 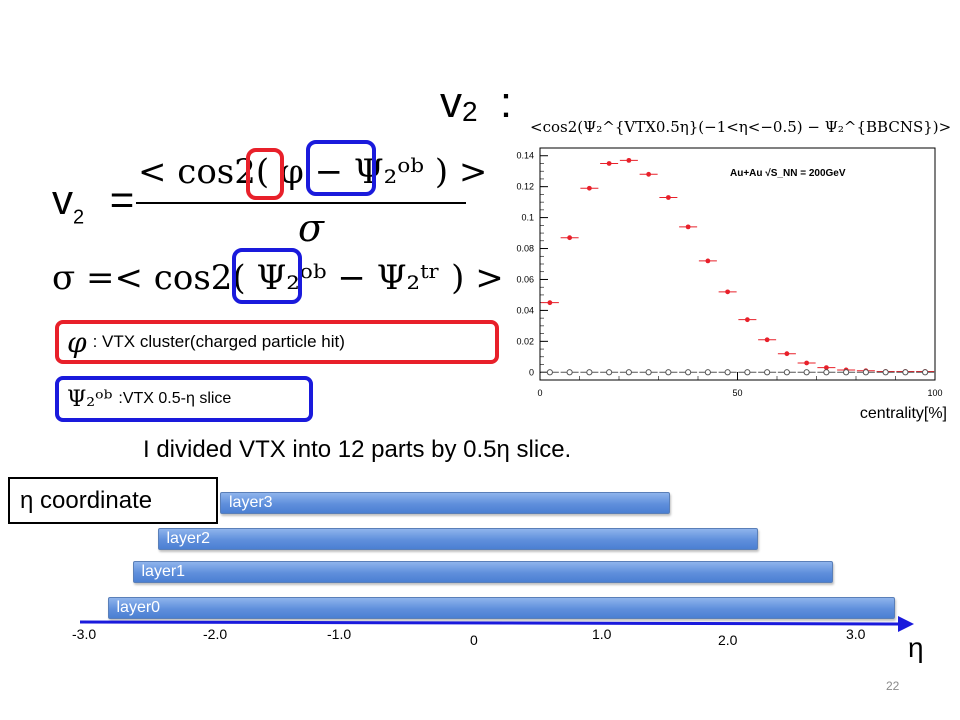 I want to click on page-number: 22, so click(x=893, y=686).